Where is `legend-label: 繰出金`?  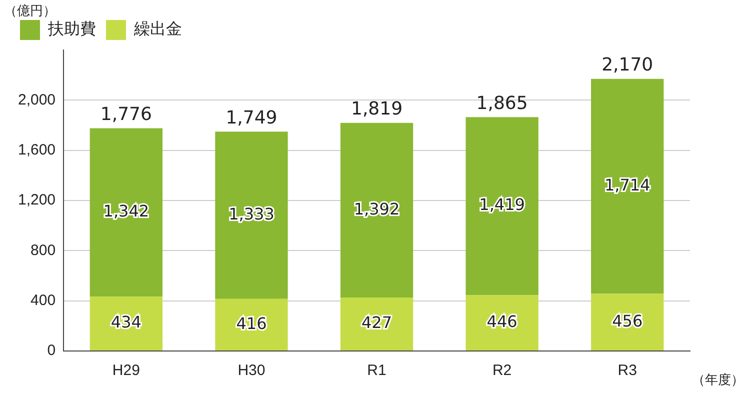
legend-label: 繰出金 is located at coordinates (157, 28).